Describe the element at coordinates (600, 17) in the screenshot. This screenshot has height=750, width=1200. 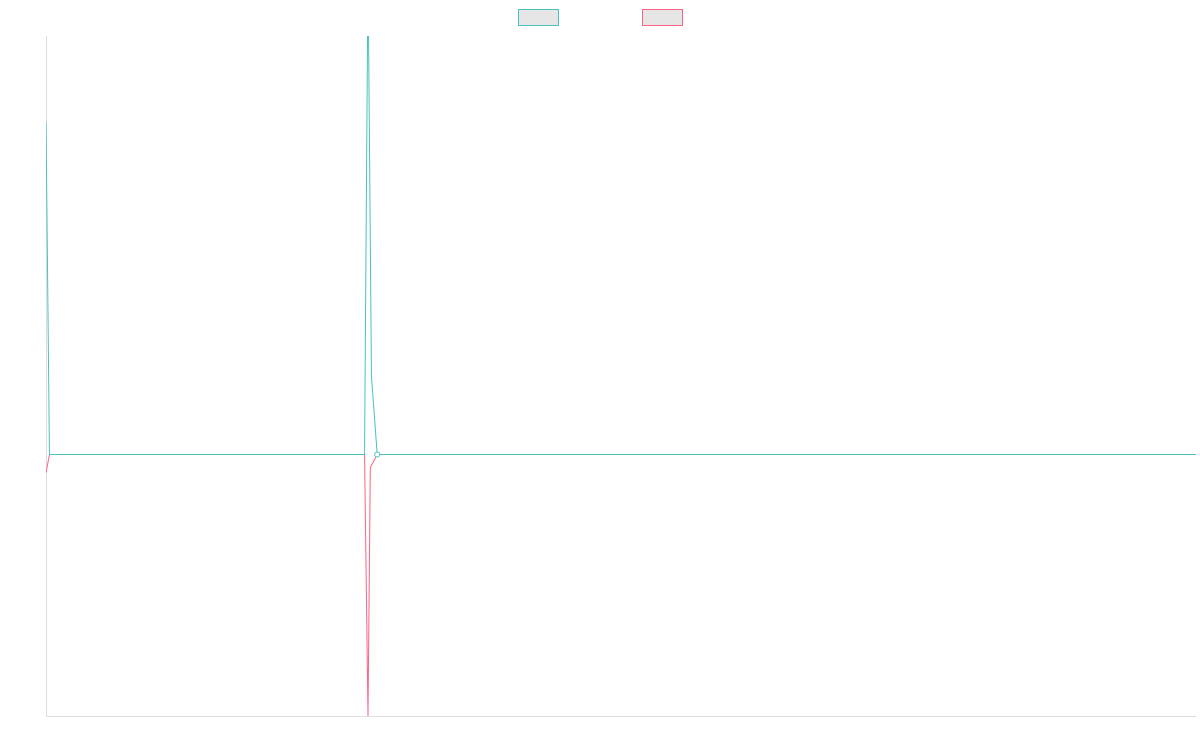
I see `legend` at that location.